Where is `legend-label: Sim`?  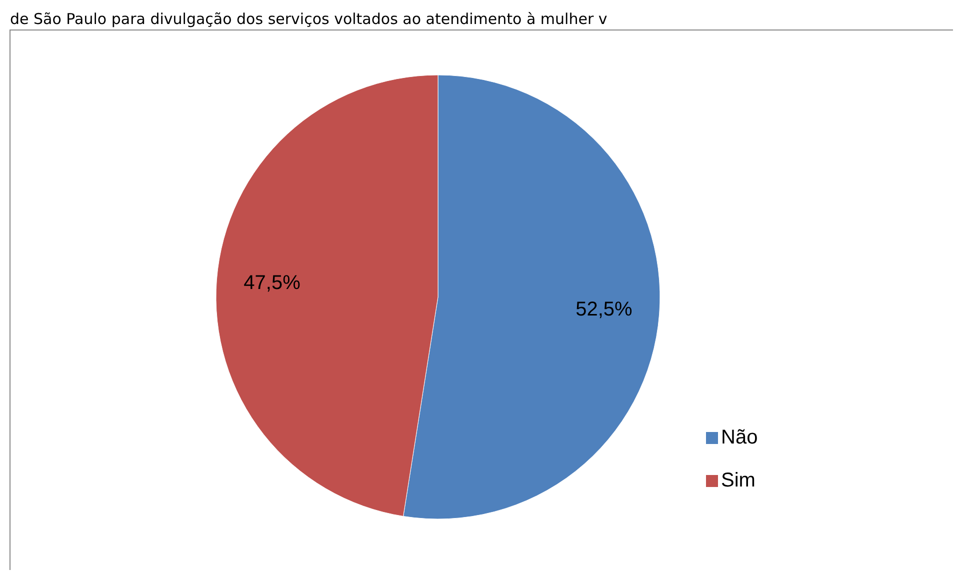 legend-label: Sim is located at coordinates (738, 480).